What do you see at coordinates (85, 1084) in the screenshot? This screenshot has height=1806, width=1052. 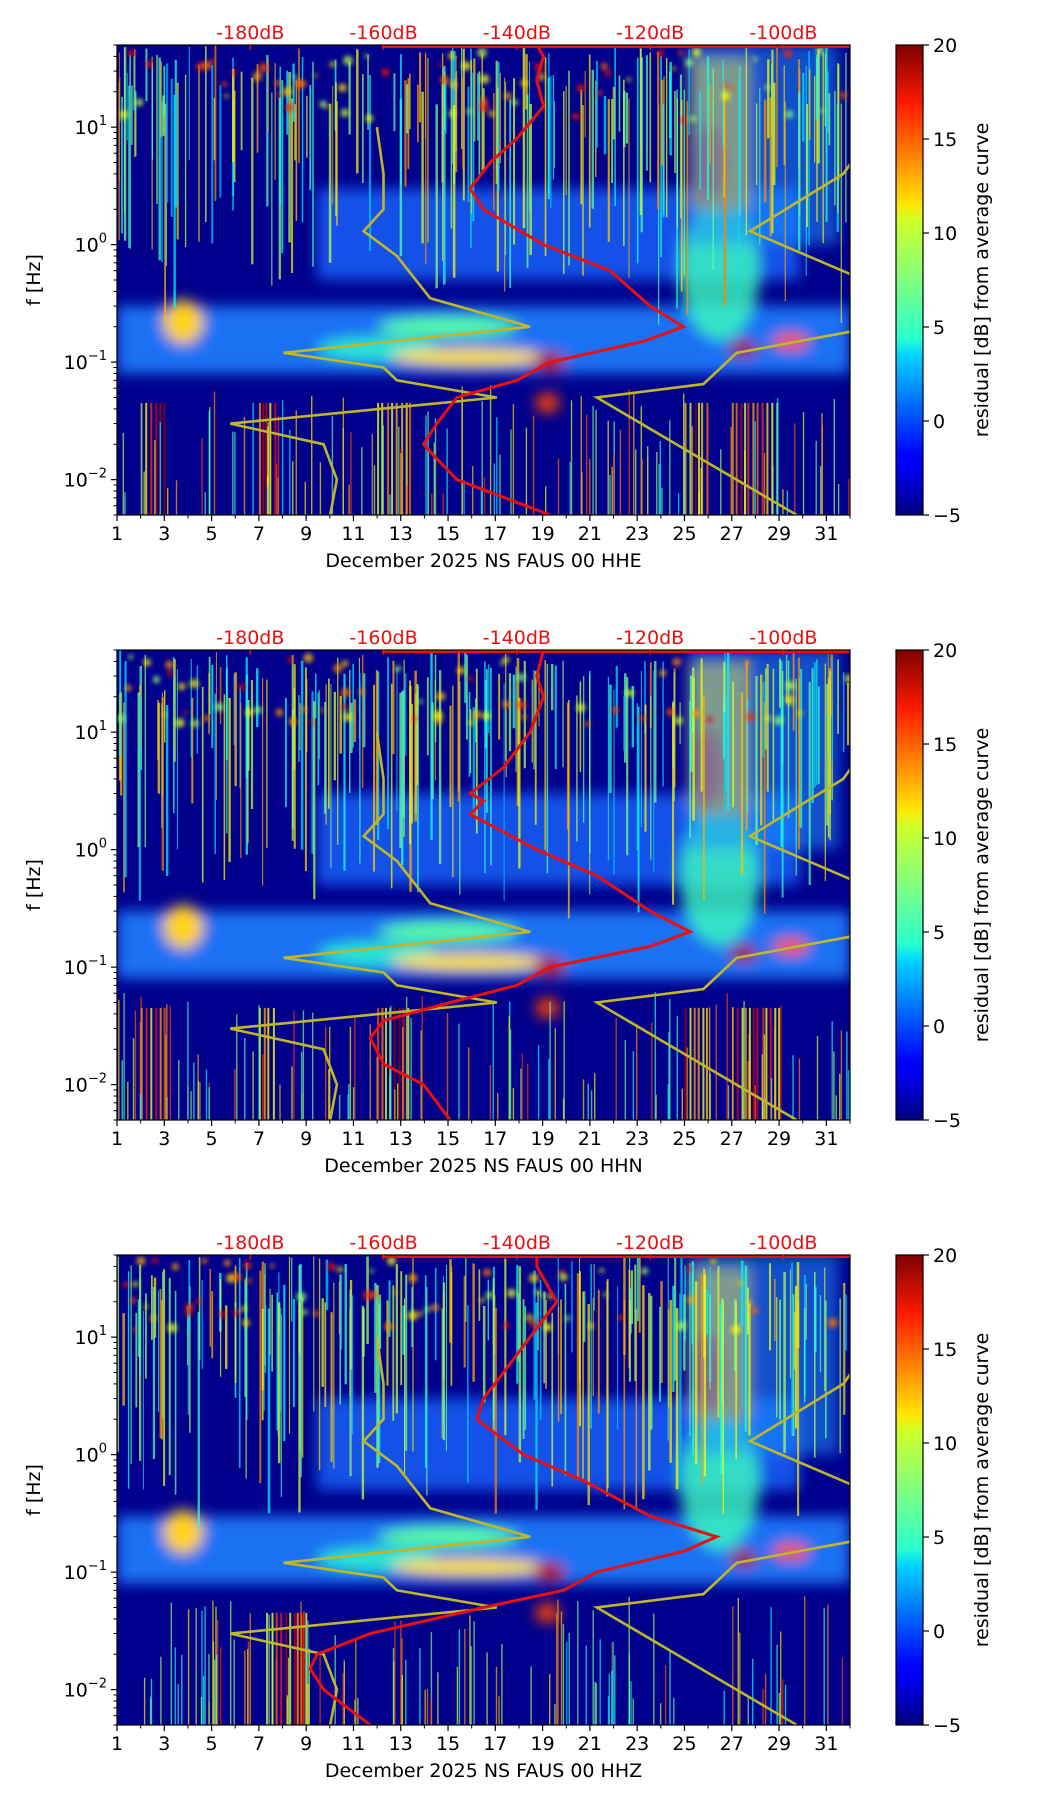 I see `y-tick-label: 10⁻²` at bounding box center [85, 1084].